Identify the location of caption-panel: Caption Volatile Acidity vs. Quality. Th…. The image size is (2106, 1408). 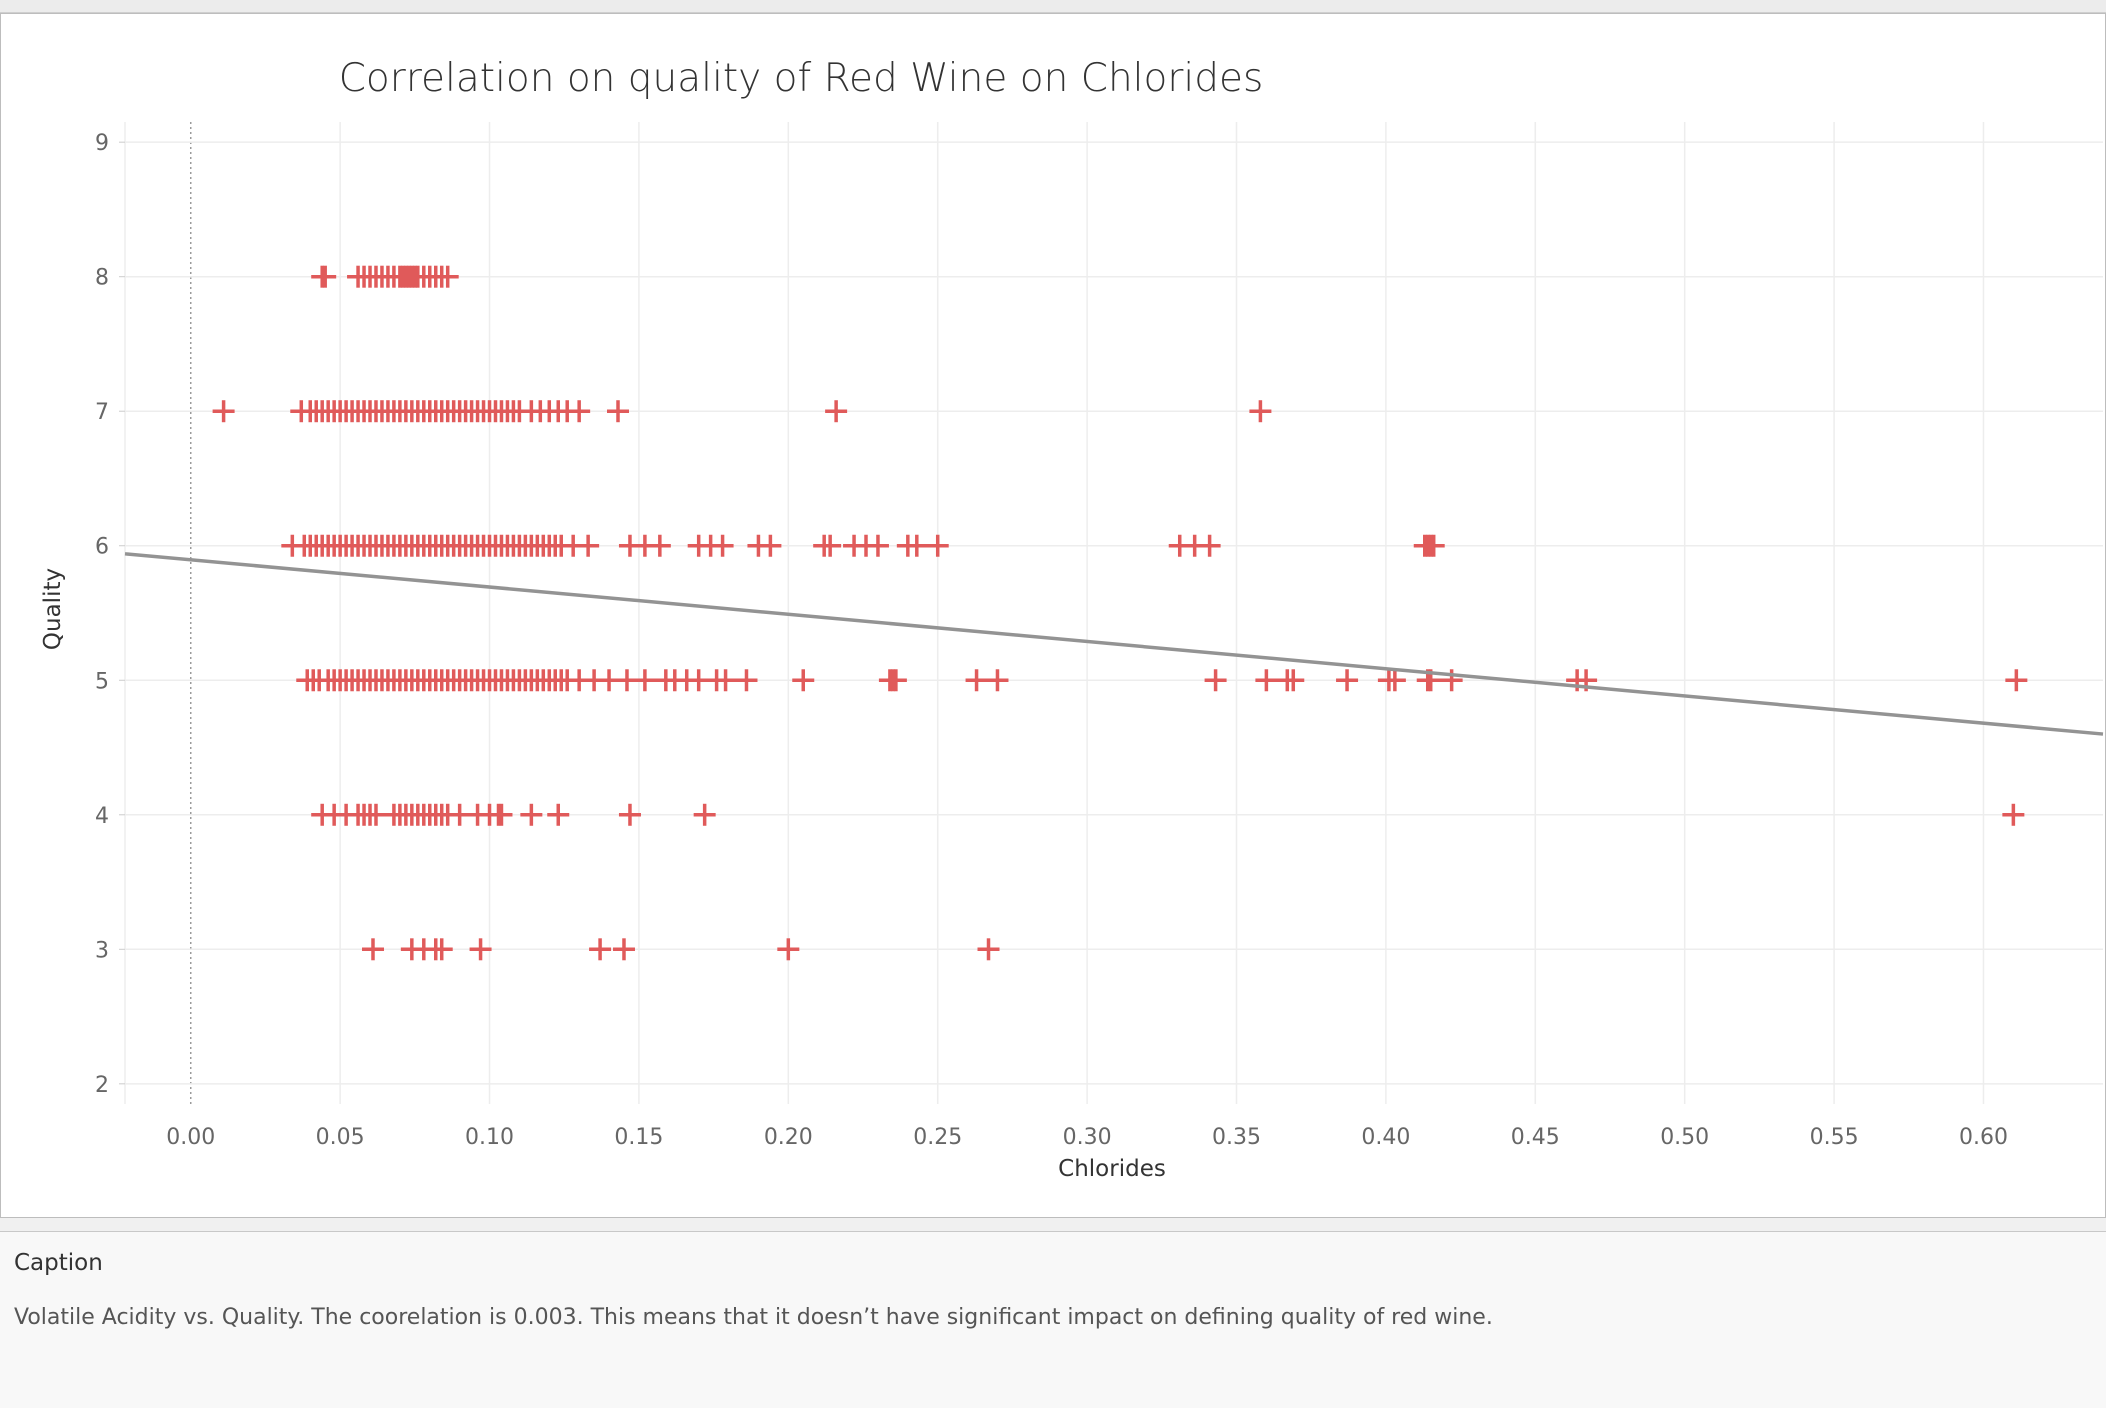
(1053, 1319).